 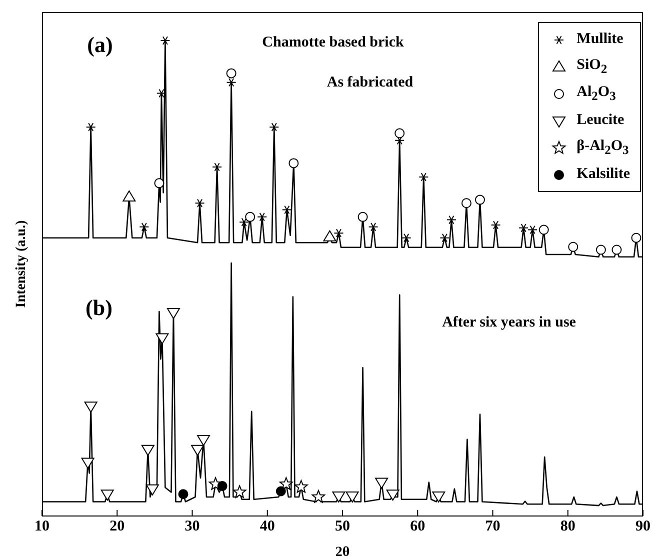 What do you see at coordinates (99, 308) in the screenshot?
I see `annotation: (b)` at bounding box center [99, 308].